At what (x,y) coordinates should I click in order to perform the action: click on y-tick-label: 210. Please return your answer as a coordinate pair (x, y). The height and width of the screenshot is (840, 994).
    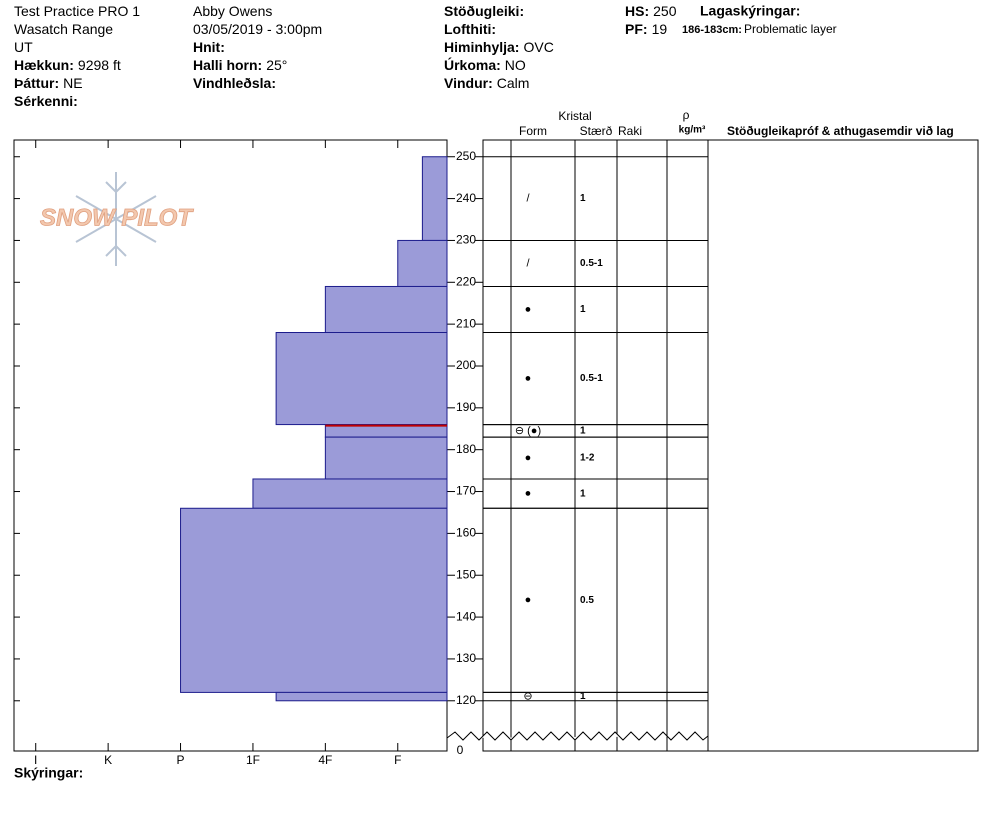
    Looking at the image, I should click on (466, 323).